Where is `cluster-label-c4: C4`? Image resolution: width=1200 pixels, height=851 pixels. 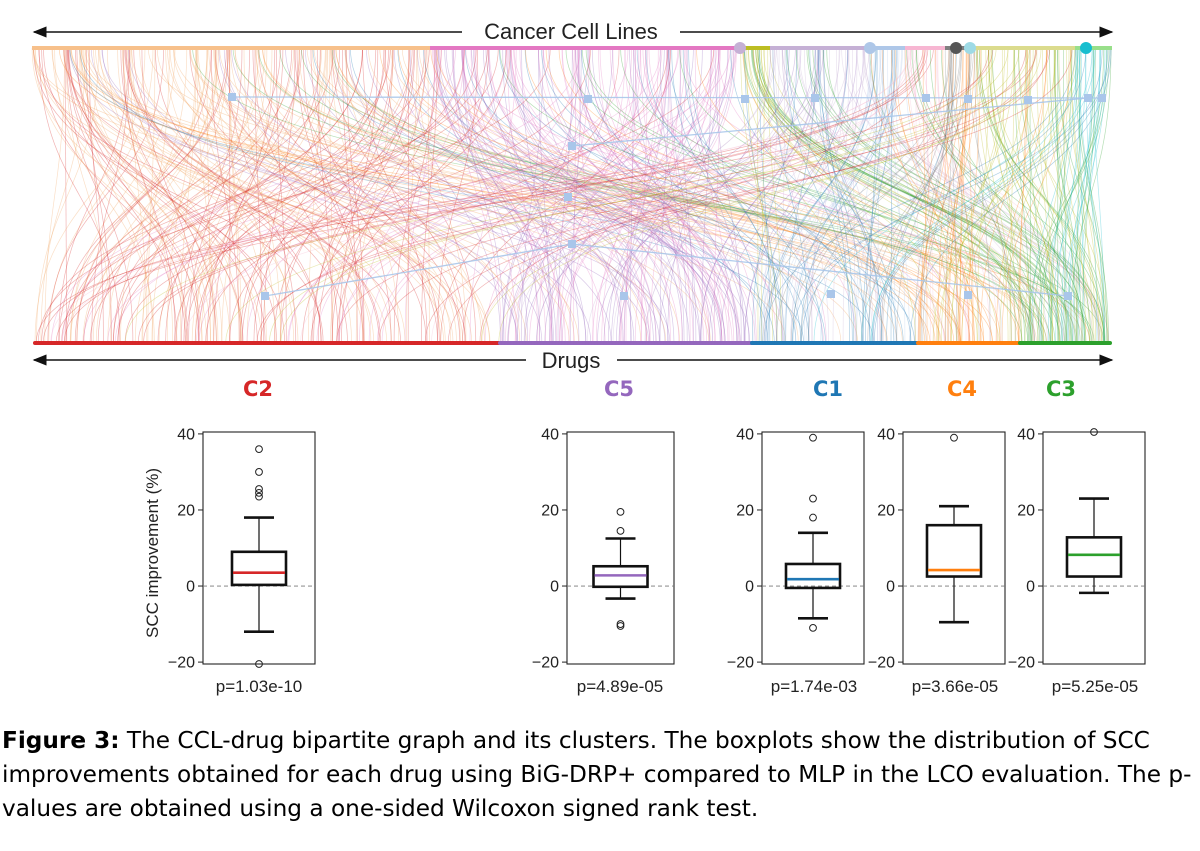 cluster-label-c4: C4 is located at coordinates (962, 389).